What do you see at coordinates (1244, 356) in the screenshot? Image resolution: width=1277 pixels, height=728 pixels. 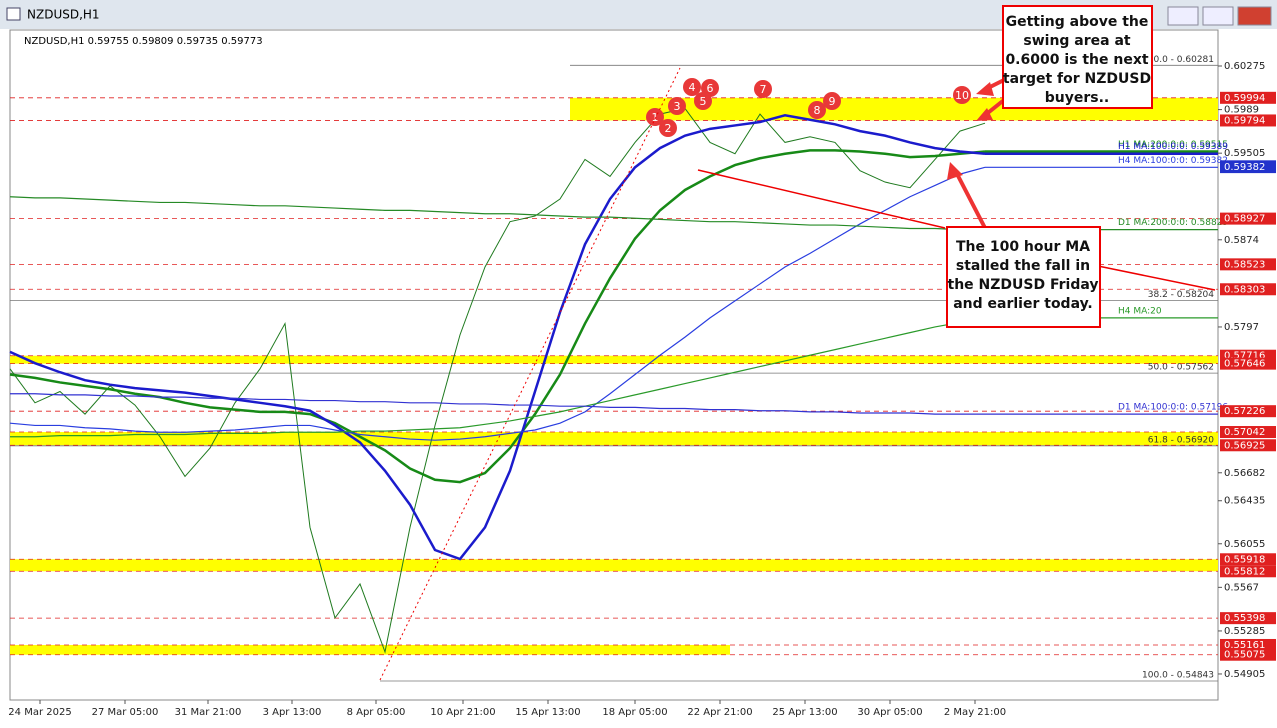 I see `price-label: 0.57716` at bounding box center [1244, 356].